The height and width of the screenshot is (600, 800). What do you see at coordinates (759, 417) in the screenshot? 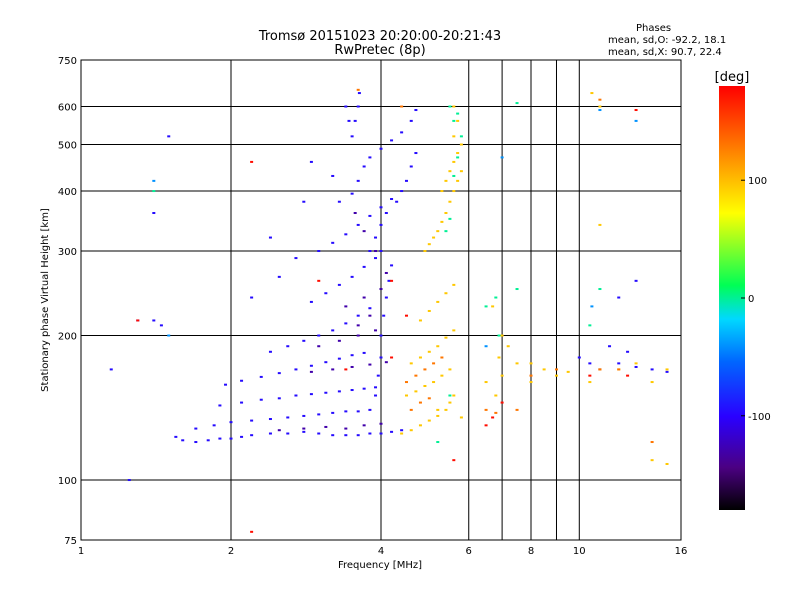
I see `colorbar-tick-label: -100` at bounding box center [759, 417].